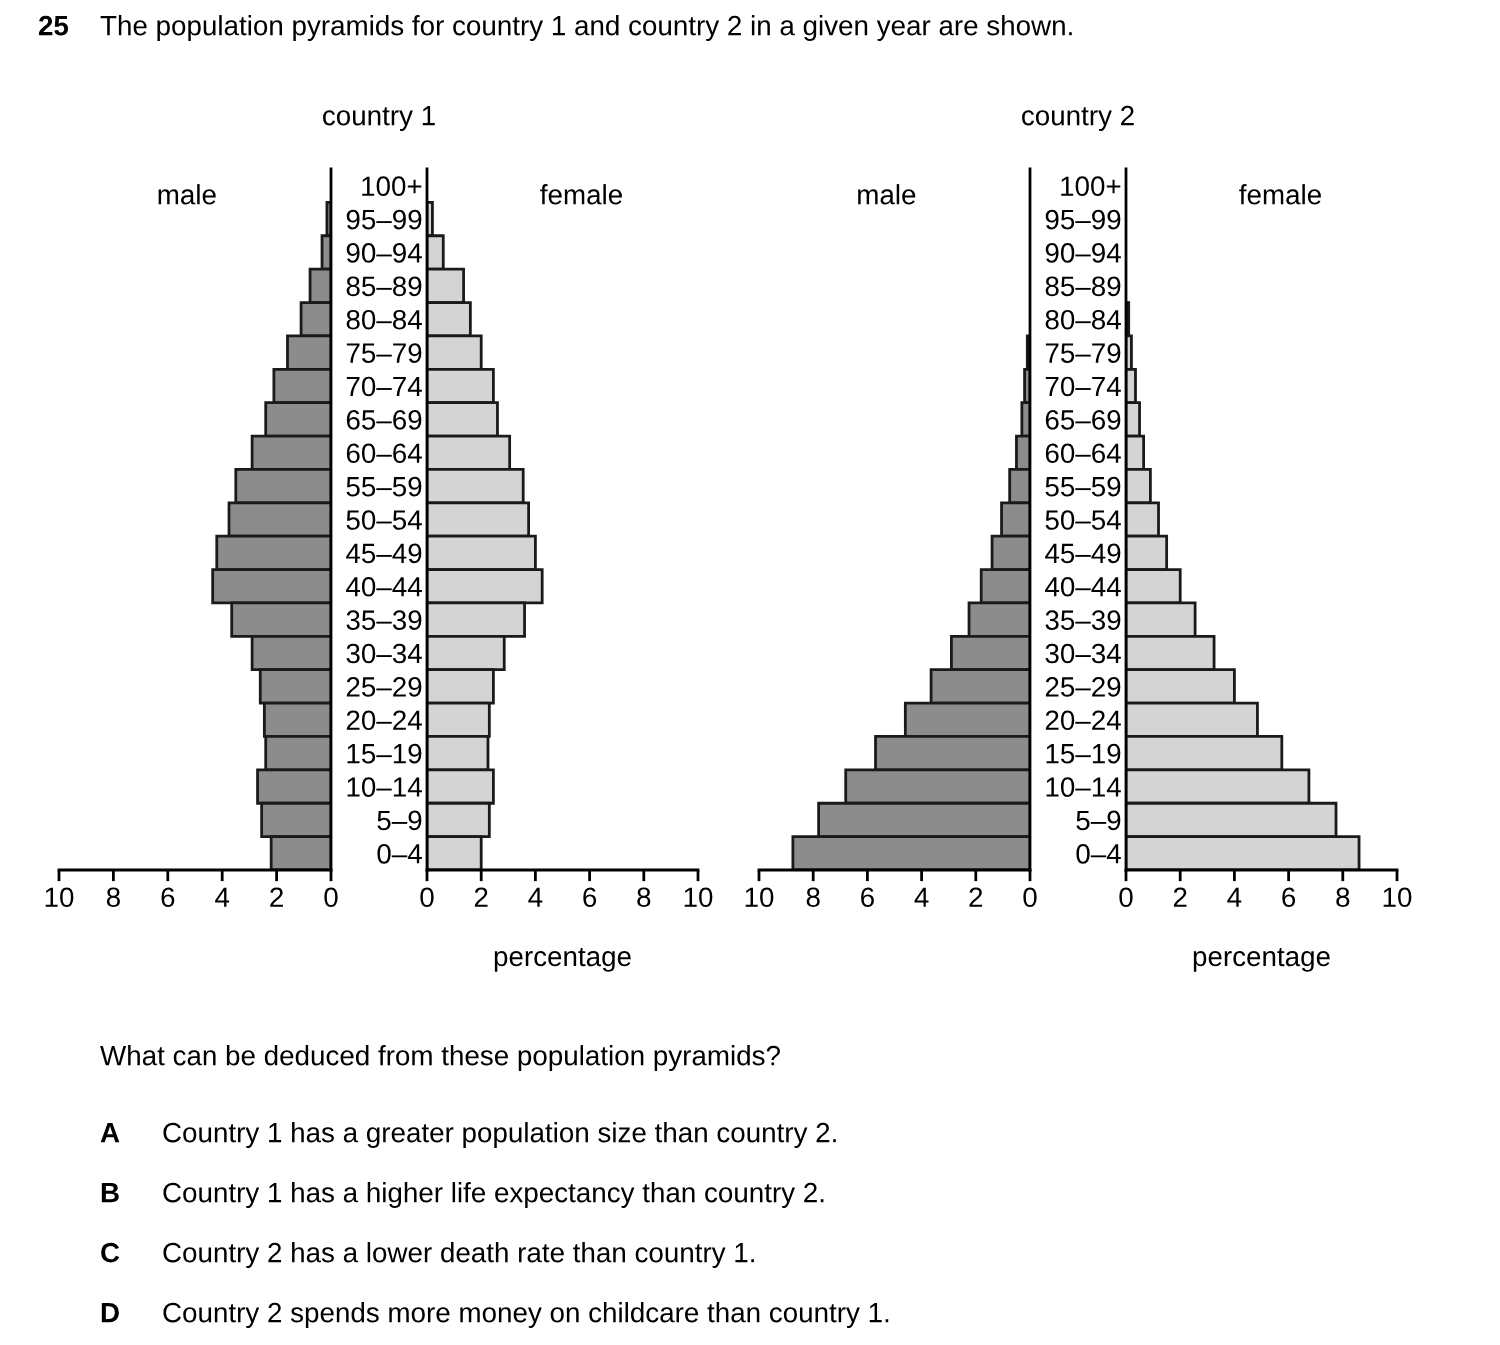 This screenshot has height=1345, width=1500. Describe the element at coordinates (468, 1135) in the screenshot. I see `text: A Country 1 has a greater population size than country 2.` at that location.